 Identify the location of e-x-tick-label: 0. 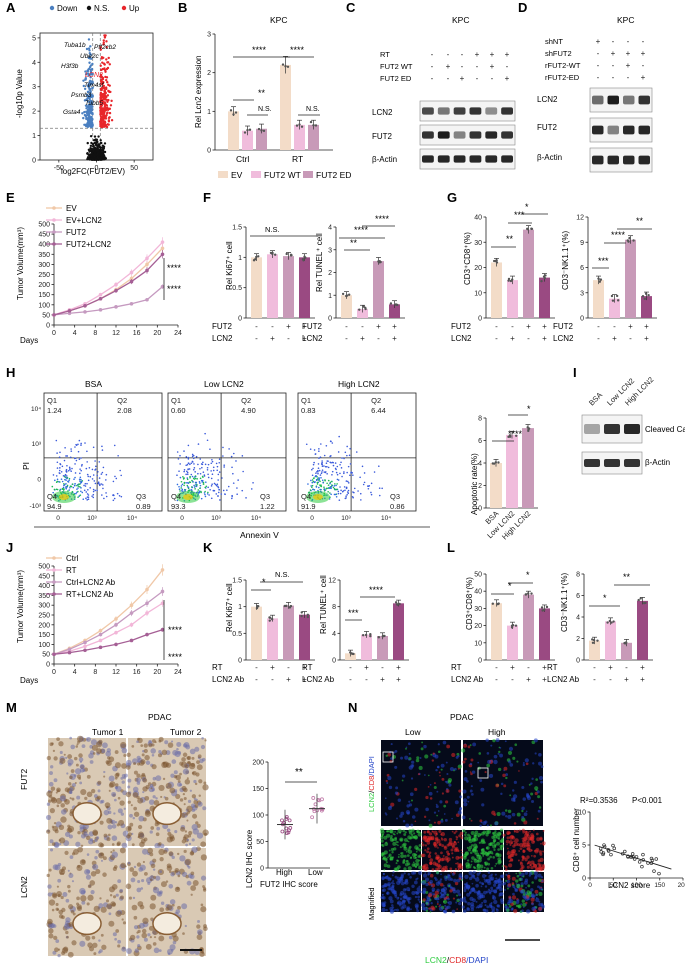
(54, 333).